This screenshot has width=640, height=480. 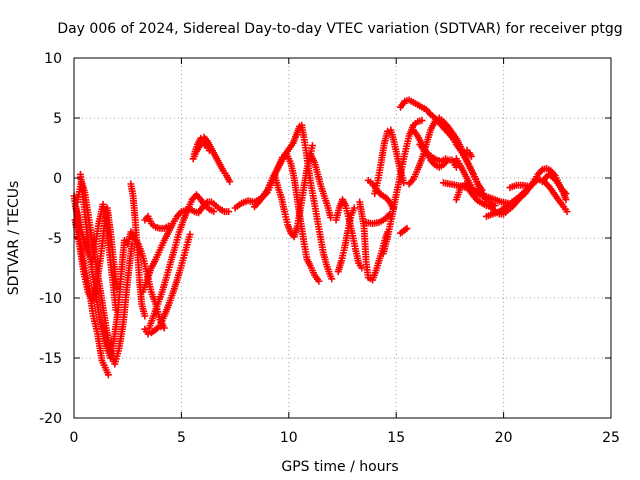 I want to click on x-tick-label: 10, so click(x=289, y=438).